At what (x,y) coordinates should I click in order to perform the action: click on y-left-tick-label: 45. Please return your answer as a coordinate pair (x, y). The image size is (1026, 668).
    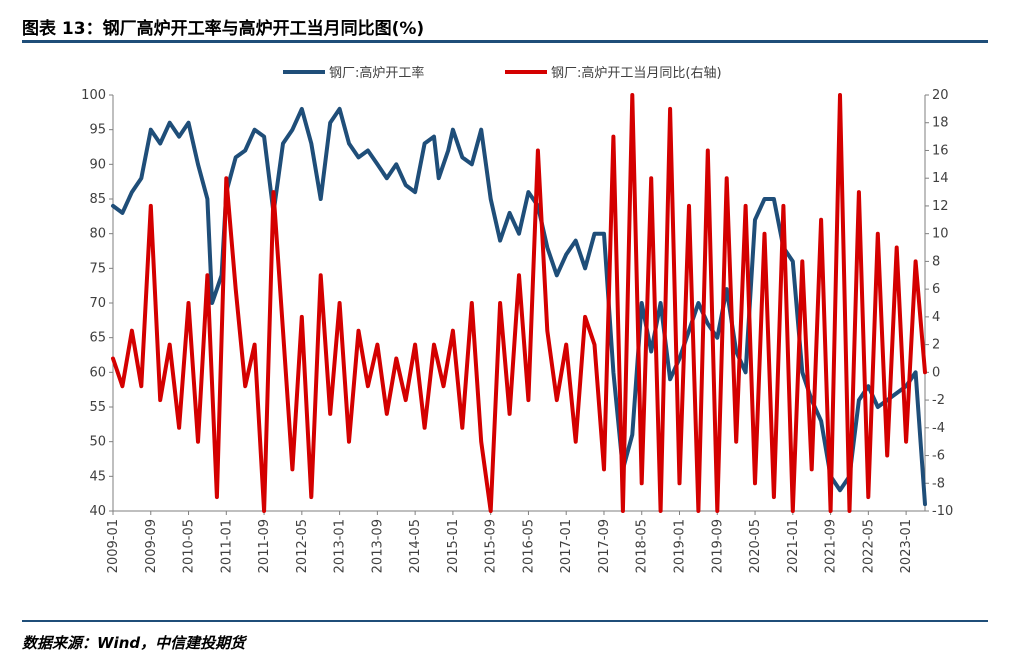
    Looking at the image, I should click on (97, 476).